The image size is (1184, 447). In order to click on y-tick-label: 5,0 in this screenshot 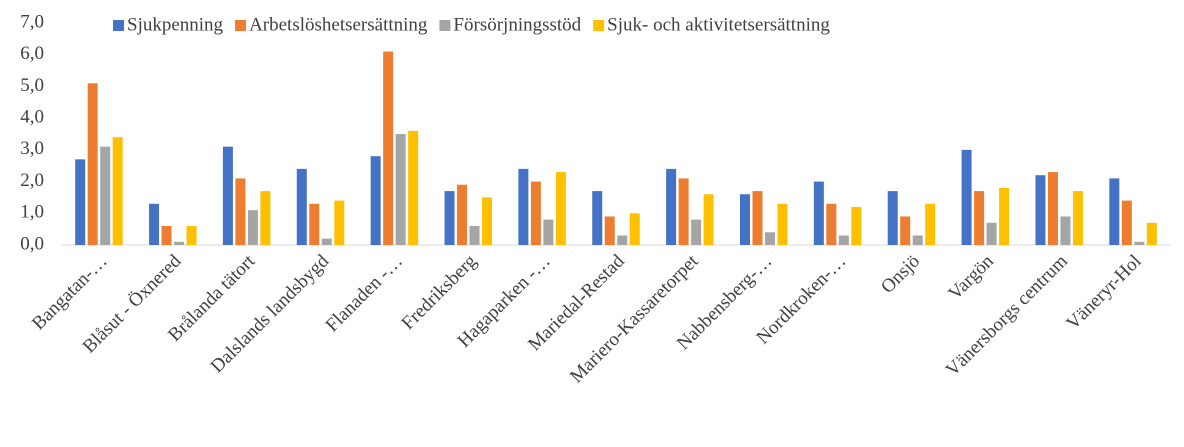, I will do `click(32, 85)`.